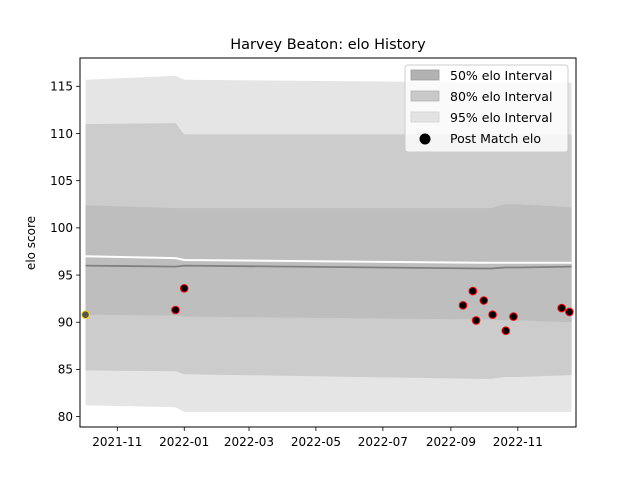  I want to click on x-tick-label: 2022-03, so click(249, 442).